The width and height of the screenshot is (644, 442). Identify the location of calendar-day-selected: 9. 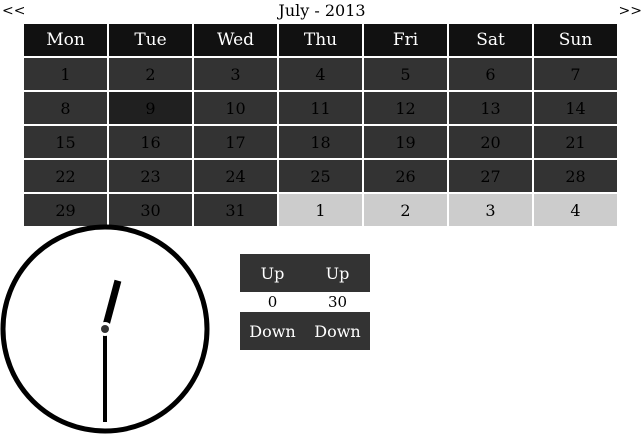
(150, 108).